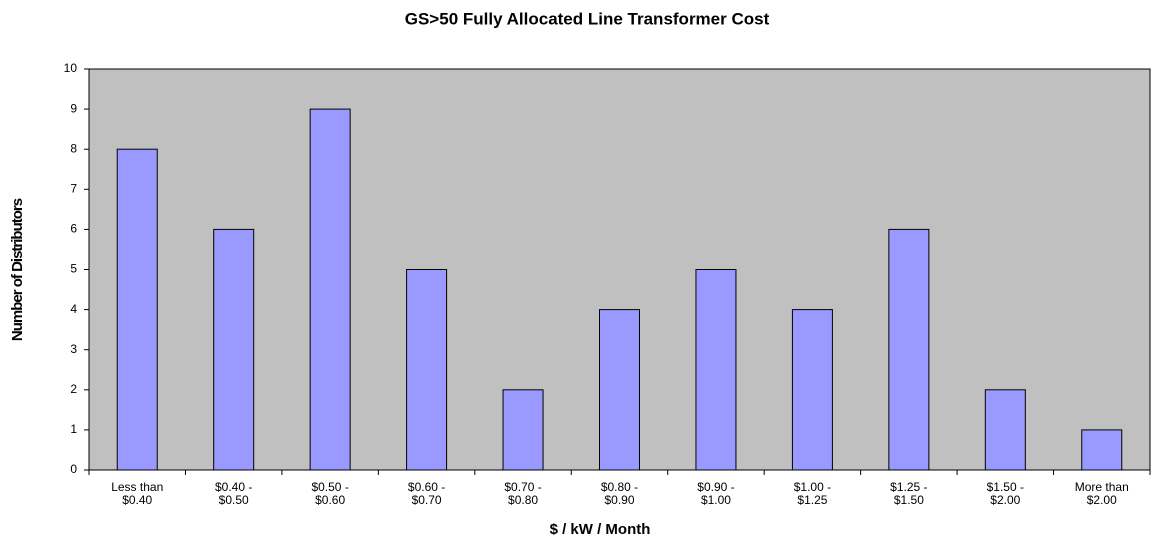 This screenshot has height=541, width=1156. I want to click on x-tick-label: $1.50 -, so click(1005, 487).